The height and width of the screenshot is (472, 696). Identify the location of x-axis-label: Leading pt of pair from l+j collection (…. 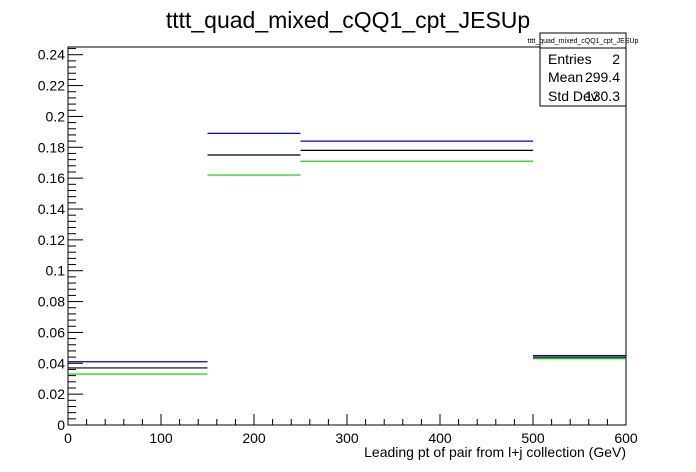
(495, 452).